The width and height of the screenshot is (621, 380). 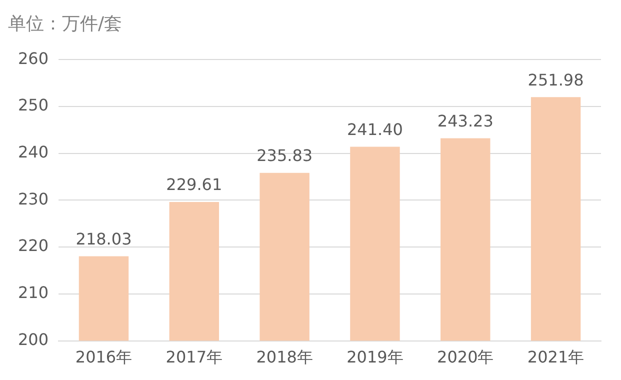 What do you see at coordinates (284, 357) in the screenshot?
I see `x-tick-label: 2018年` at bounding box center [284, 357].